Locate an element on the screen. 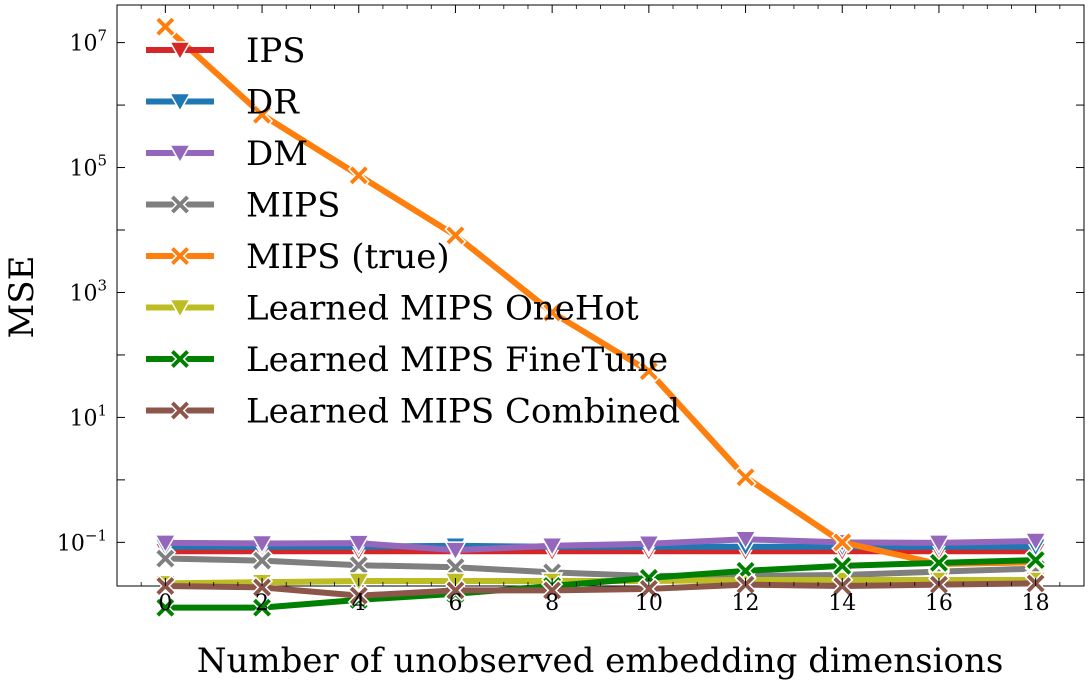  x-tick-label: 18 is located at coordinates (1036, 603).